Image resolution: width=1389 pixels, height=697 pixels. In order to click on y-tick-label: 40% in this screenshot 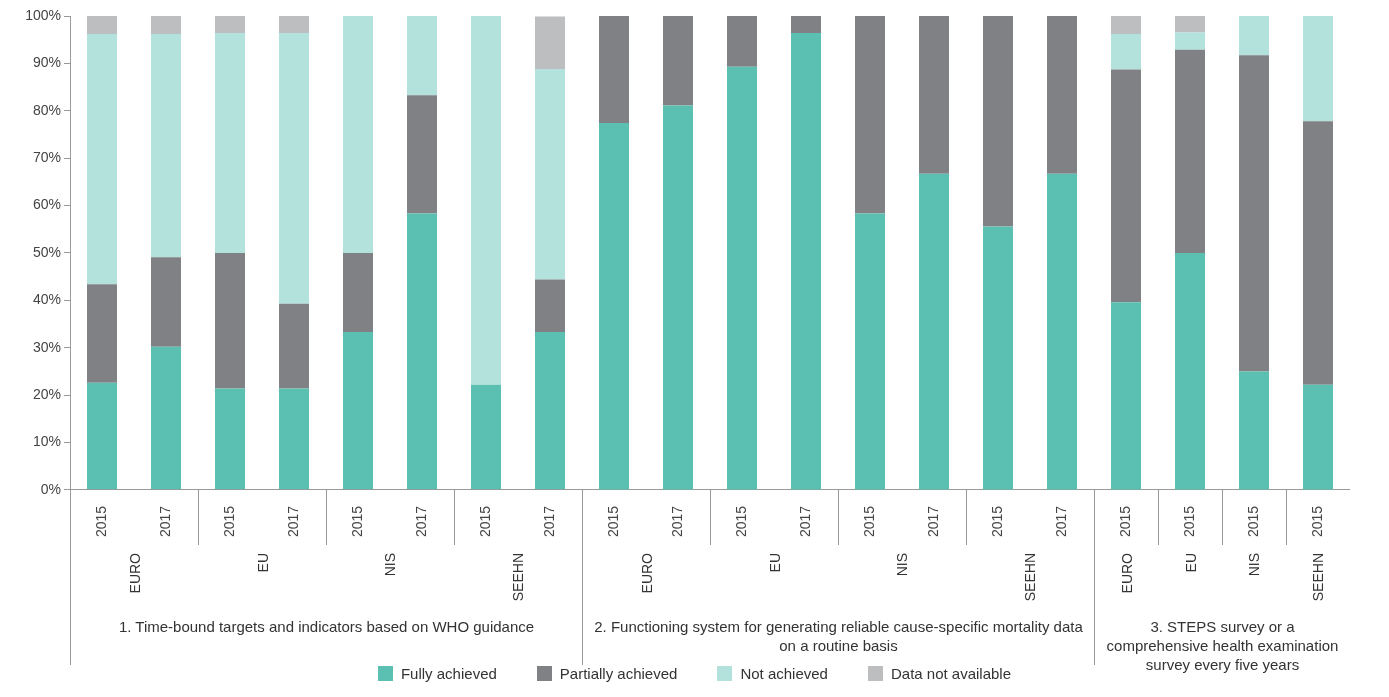, I will do `click(46, 299)`.